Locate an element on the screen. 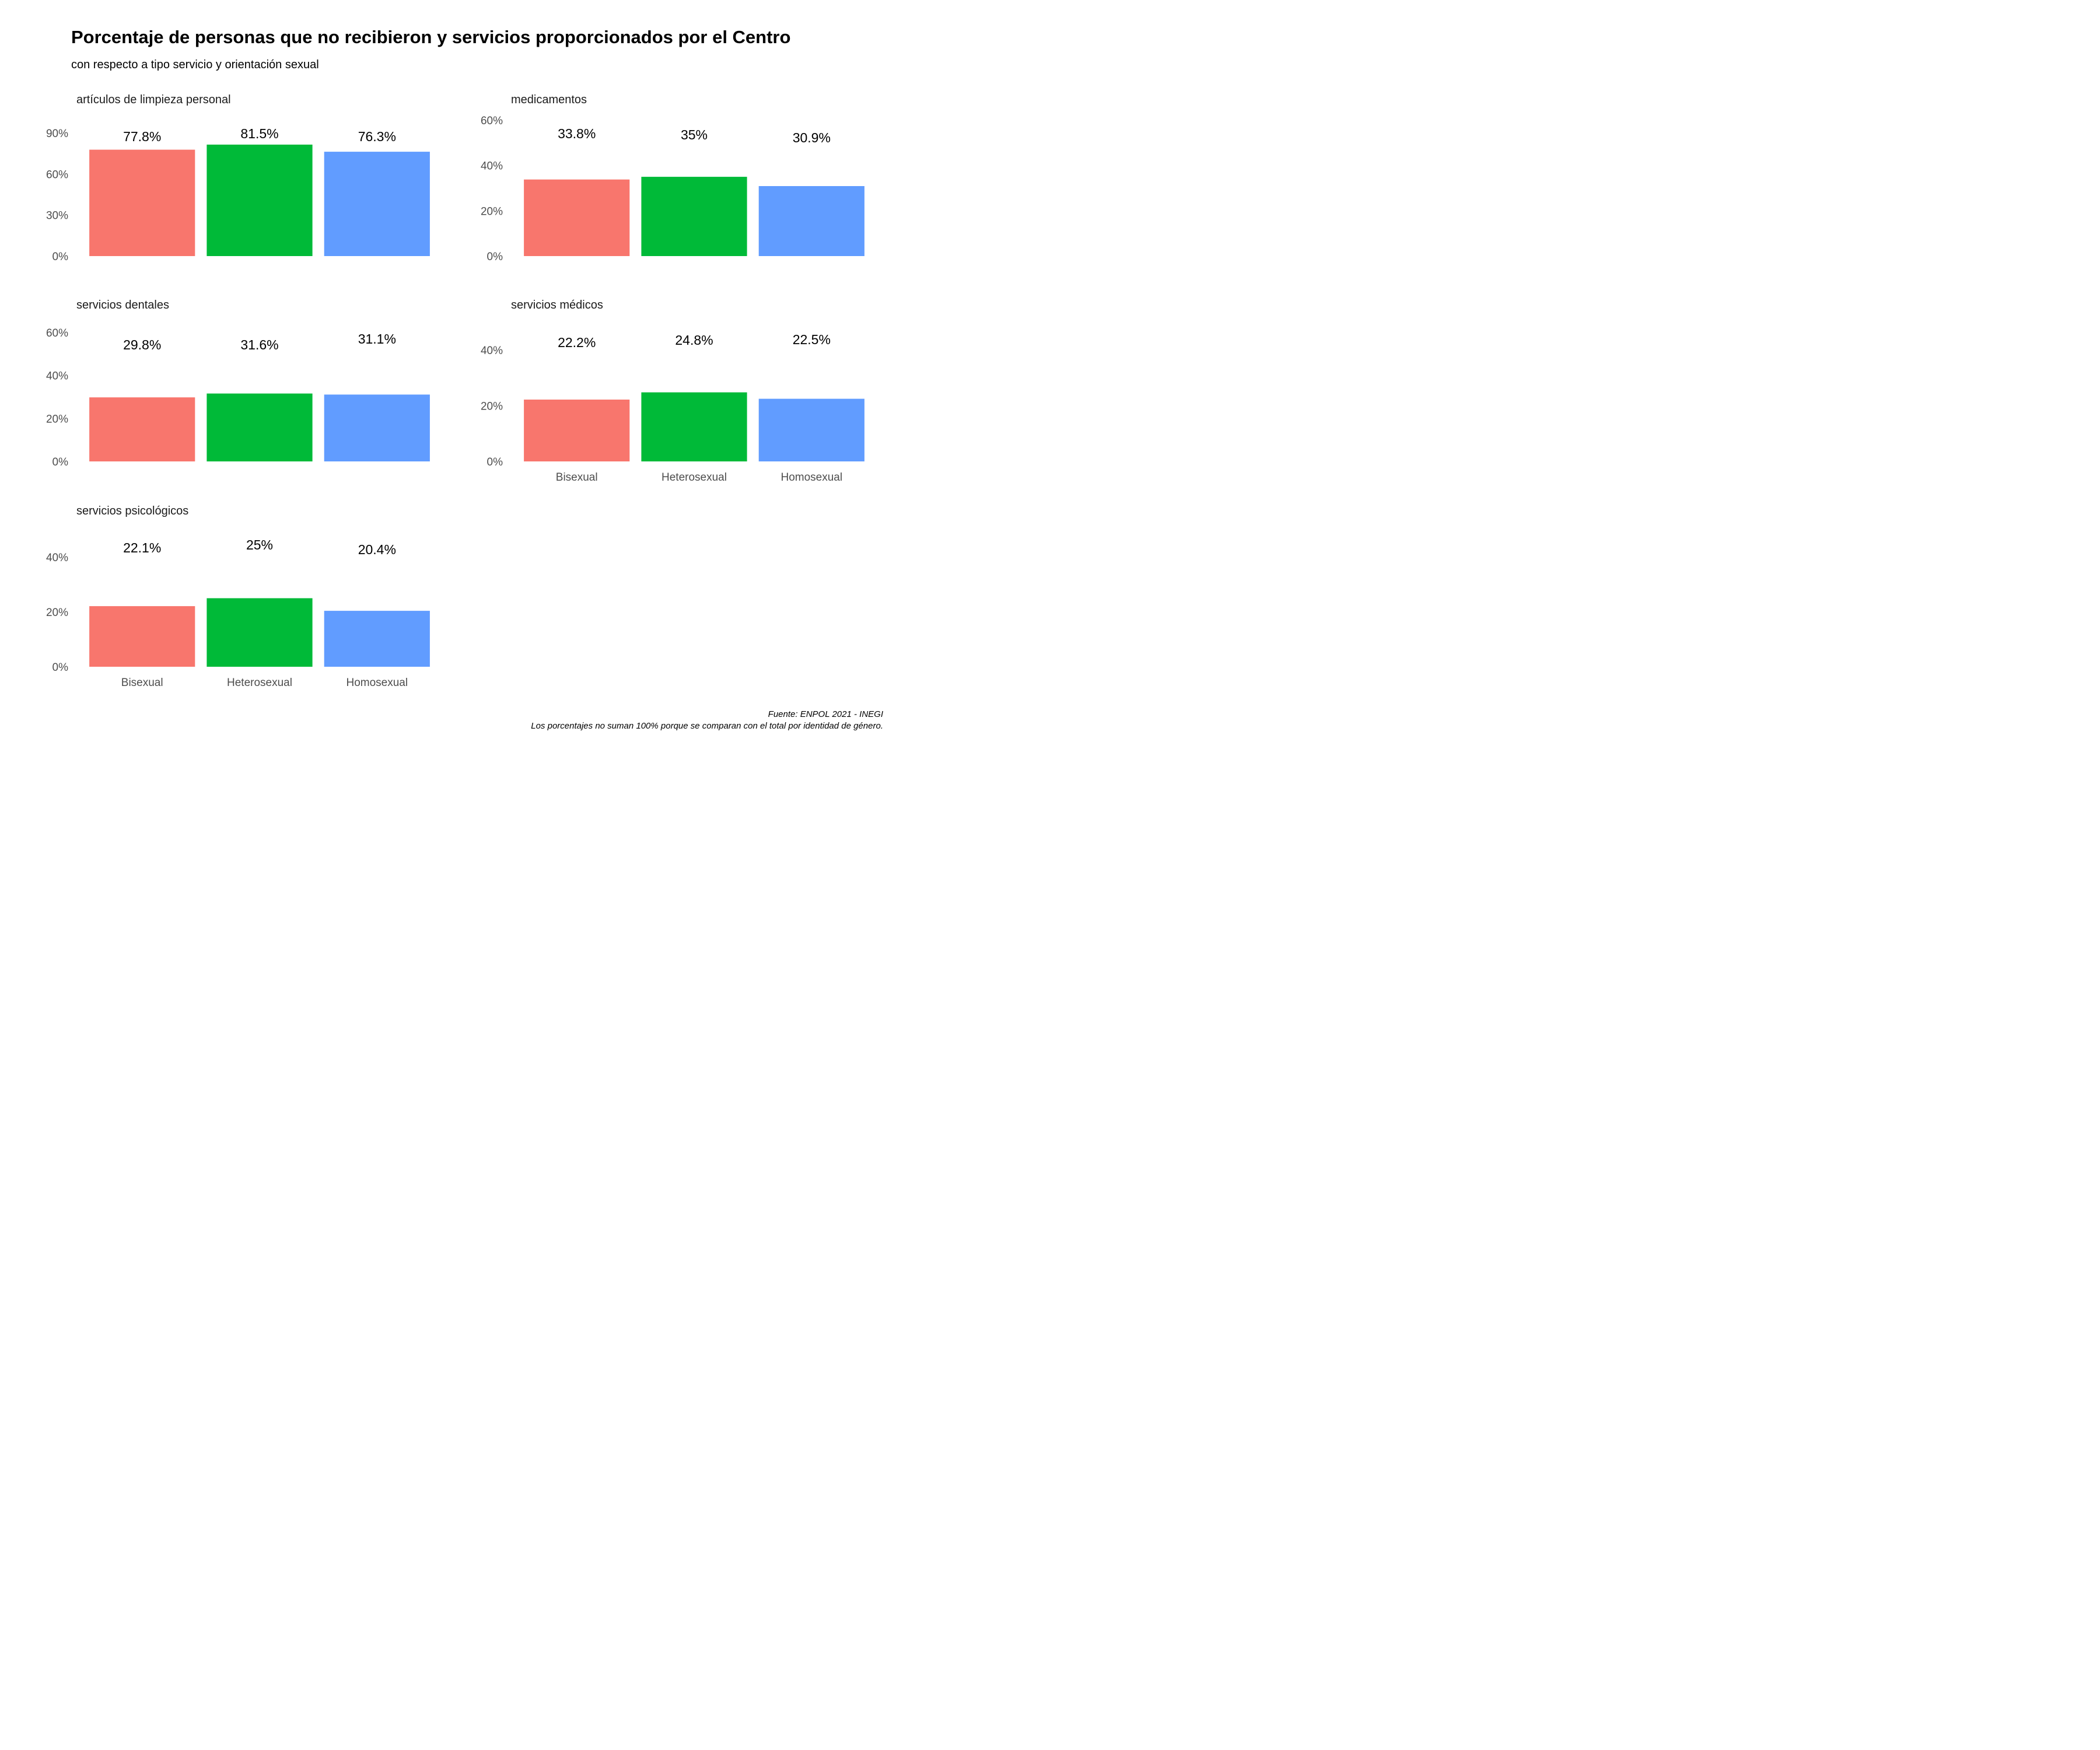 This screenshot has height=1750, width=2100. value-label: 81.5% is located at coordinates (259, 133).